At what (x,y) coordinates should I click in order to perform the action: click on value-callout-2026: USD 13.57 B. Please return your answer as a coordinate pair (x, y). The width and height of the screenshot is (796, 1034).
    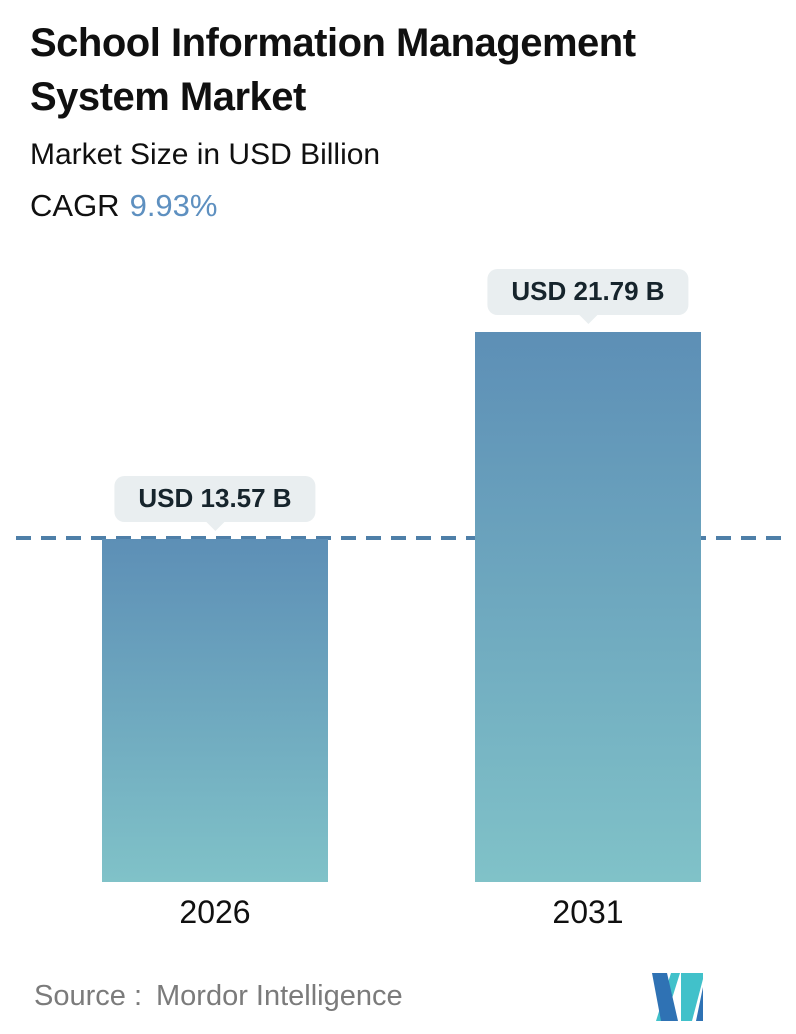
    Looking at the image, I should click on (215, 499).